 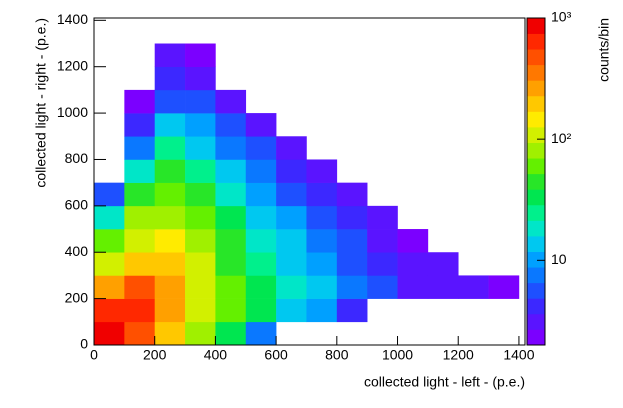 What do you see at coordinates (72, 65) in the screenshot?
I see `y-tick-label: 1200` at bounding box center [72, 65].